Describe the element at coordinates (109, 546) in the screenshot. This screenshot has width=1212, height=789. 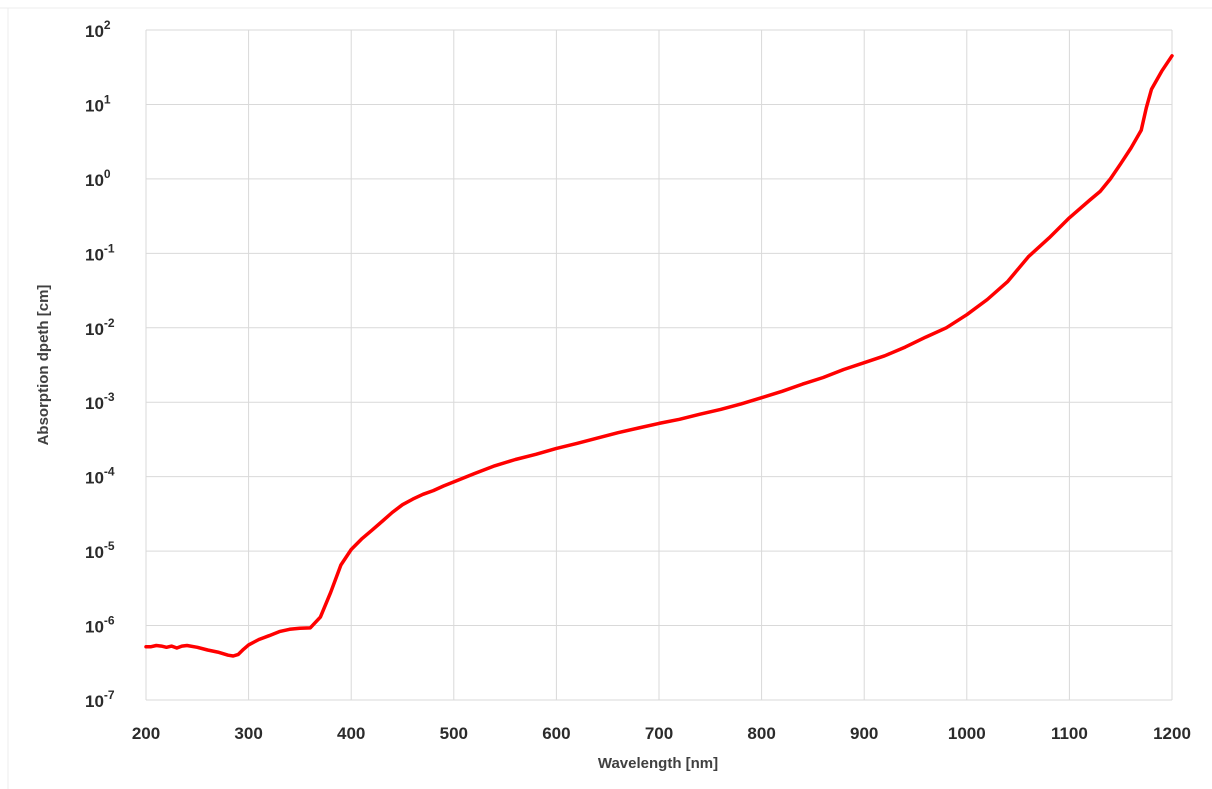
I see `y-tick-label-exponent: -5` at that location.